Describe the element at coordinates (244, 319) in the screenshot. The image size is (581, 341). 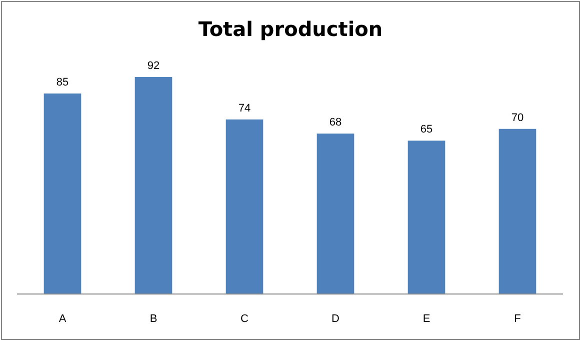
I see `x-tick-label: C` at that location.